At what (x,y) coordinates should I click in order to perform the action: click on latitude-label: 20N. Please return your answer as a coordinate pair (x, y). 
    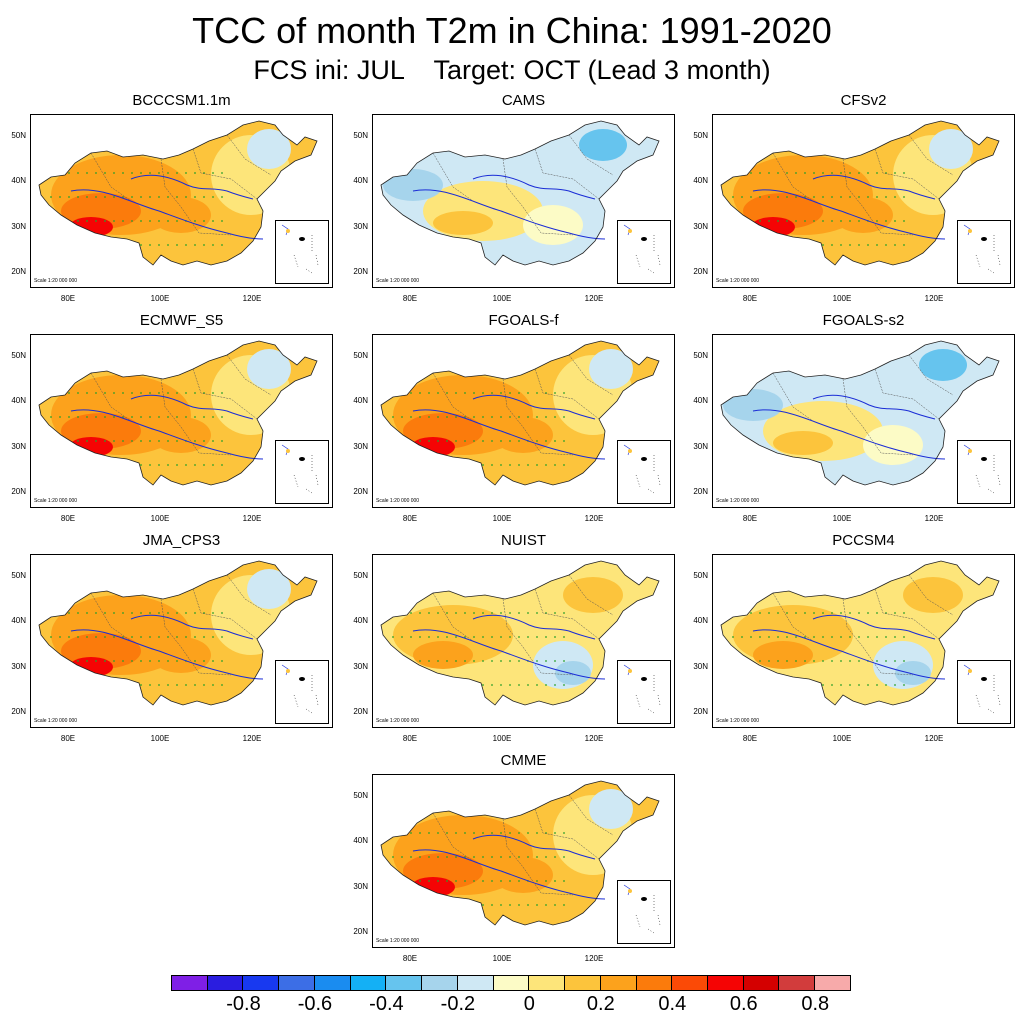
    Looking at the image, I should click on (360, 271).